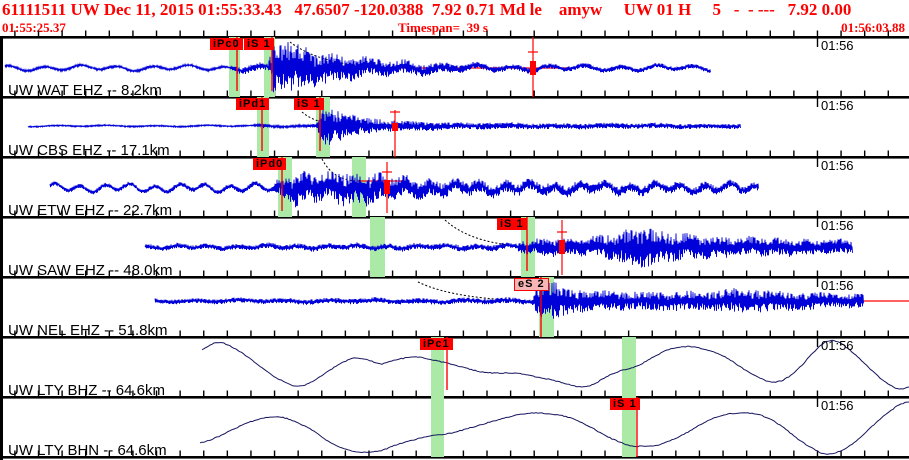 The image size is (909, 460). I want to click on phase-pick-label: iPd1, so click(253, 104).